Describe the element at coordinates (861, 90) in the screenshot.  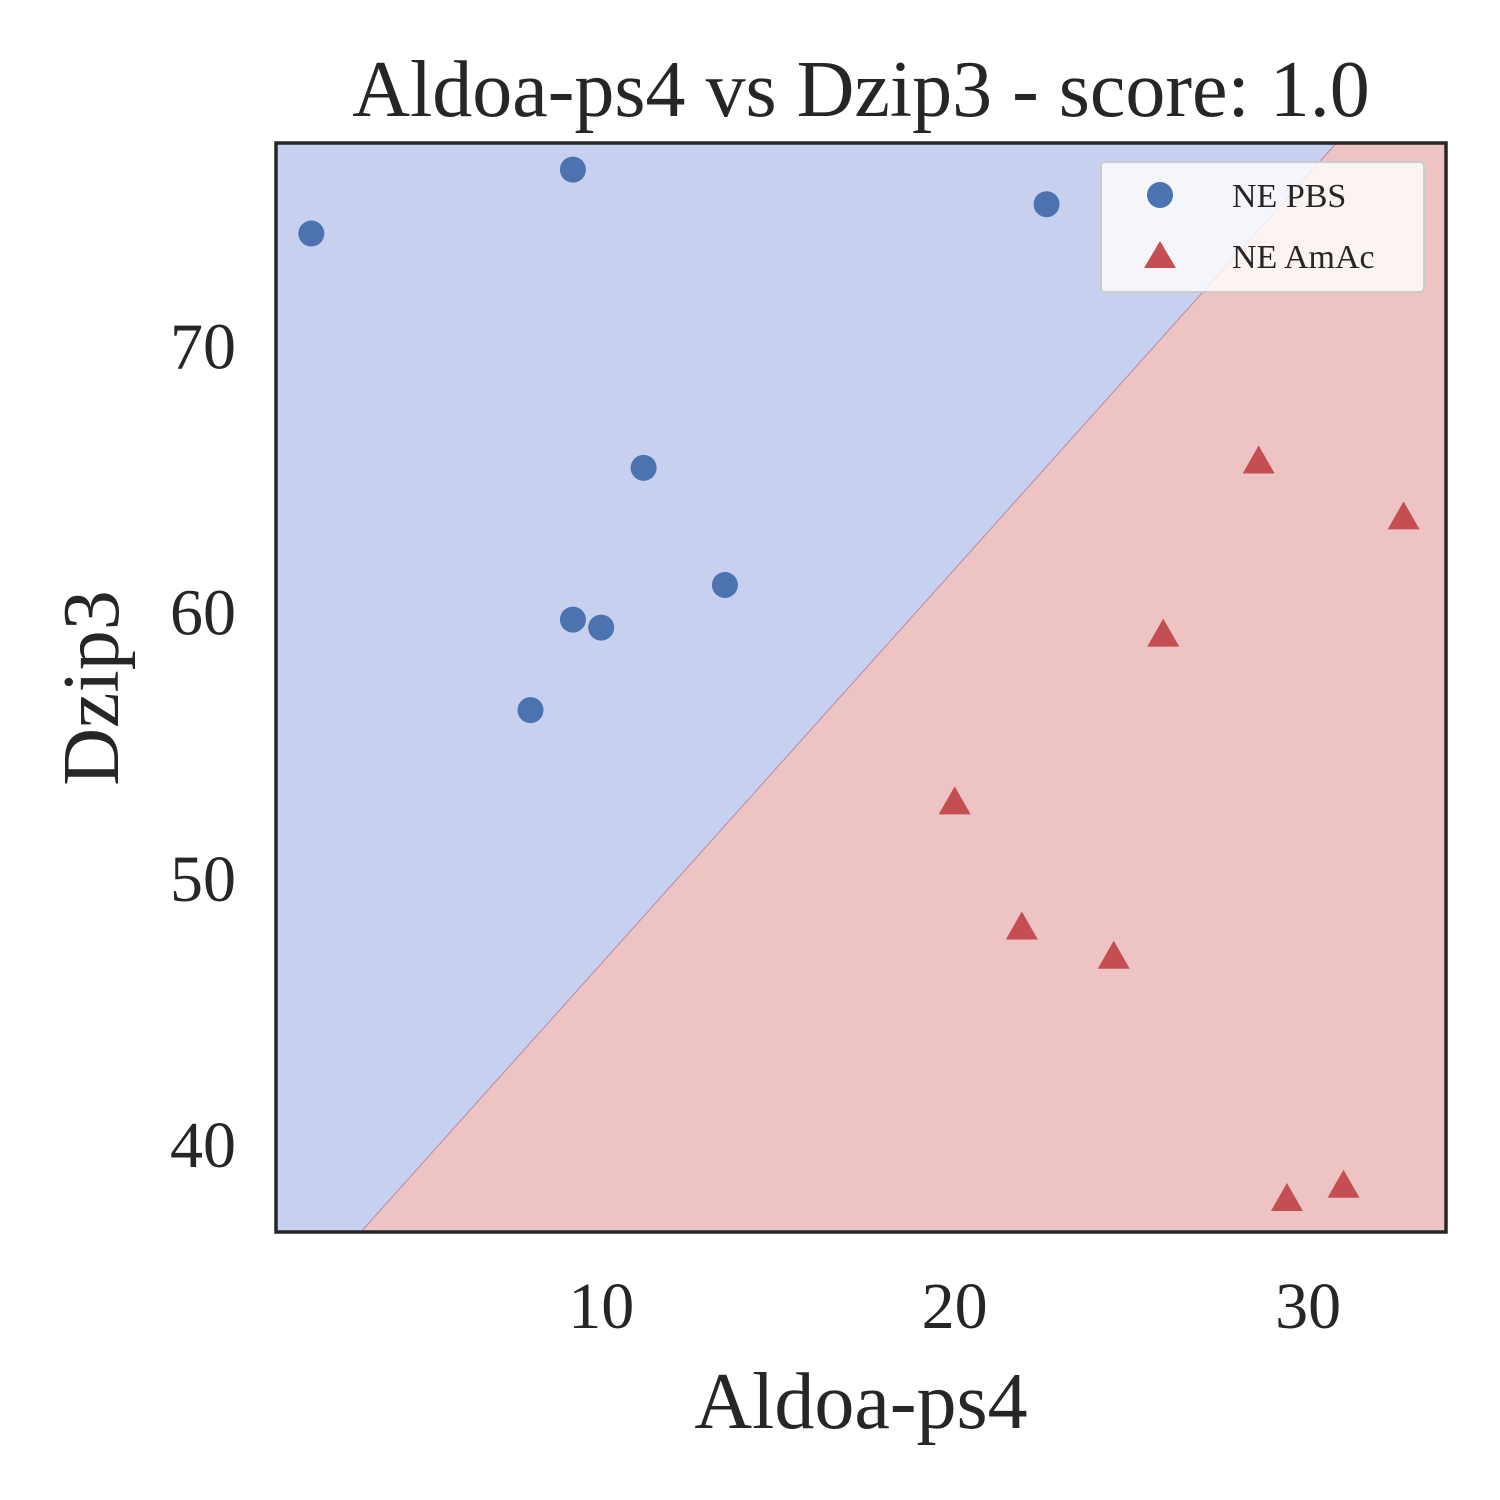
I see `chart-title: Aldoa-ps4 vs Dzip3 - score: 1.0` at that location.